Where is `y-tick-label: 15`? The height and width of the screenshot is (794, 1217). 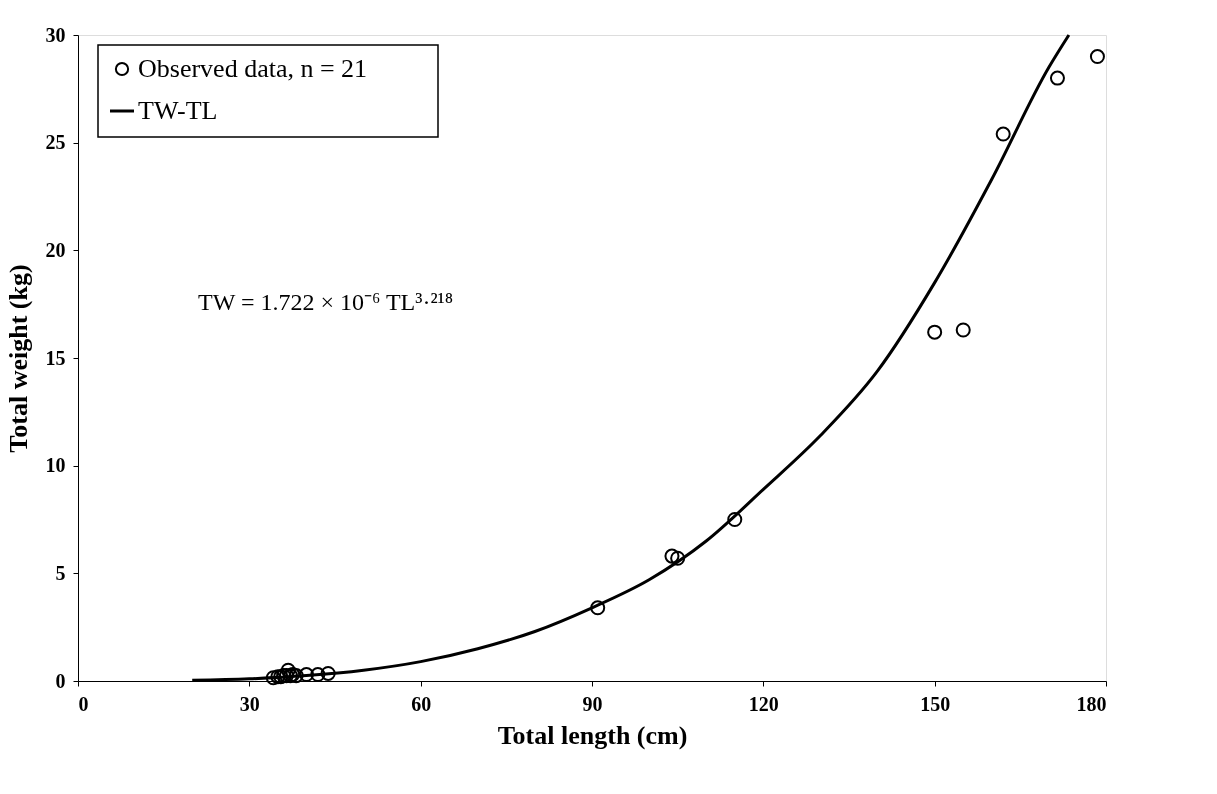
y-tick-label: 15 is located at coordinates (55, 357).